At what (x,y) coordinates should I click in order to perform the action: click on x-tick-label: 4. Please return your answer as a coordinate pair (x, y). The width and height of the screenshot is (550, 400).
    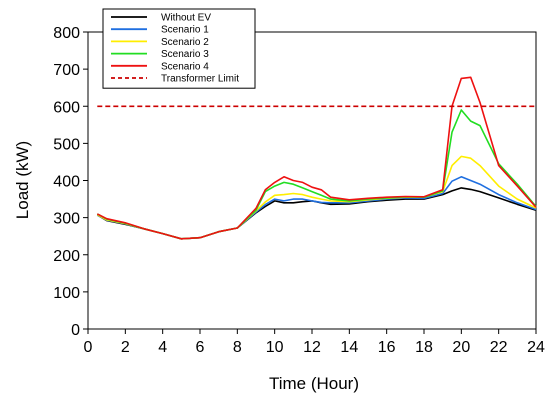
    Looking at the image, I should click on (162, 347).